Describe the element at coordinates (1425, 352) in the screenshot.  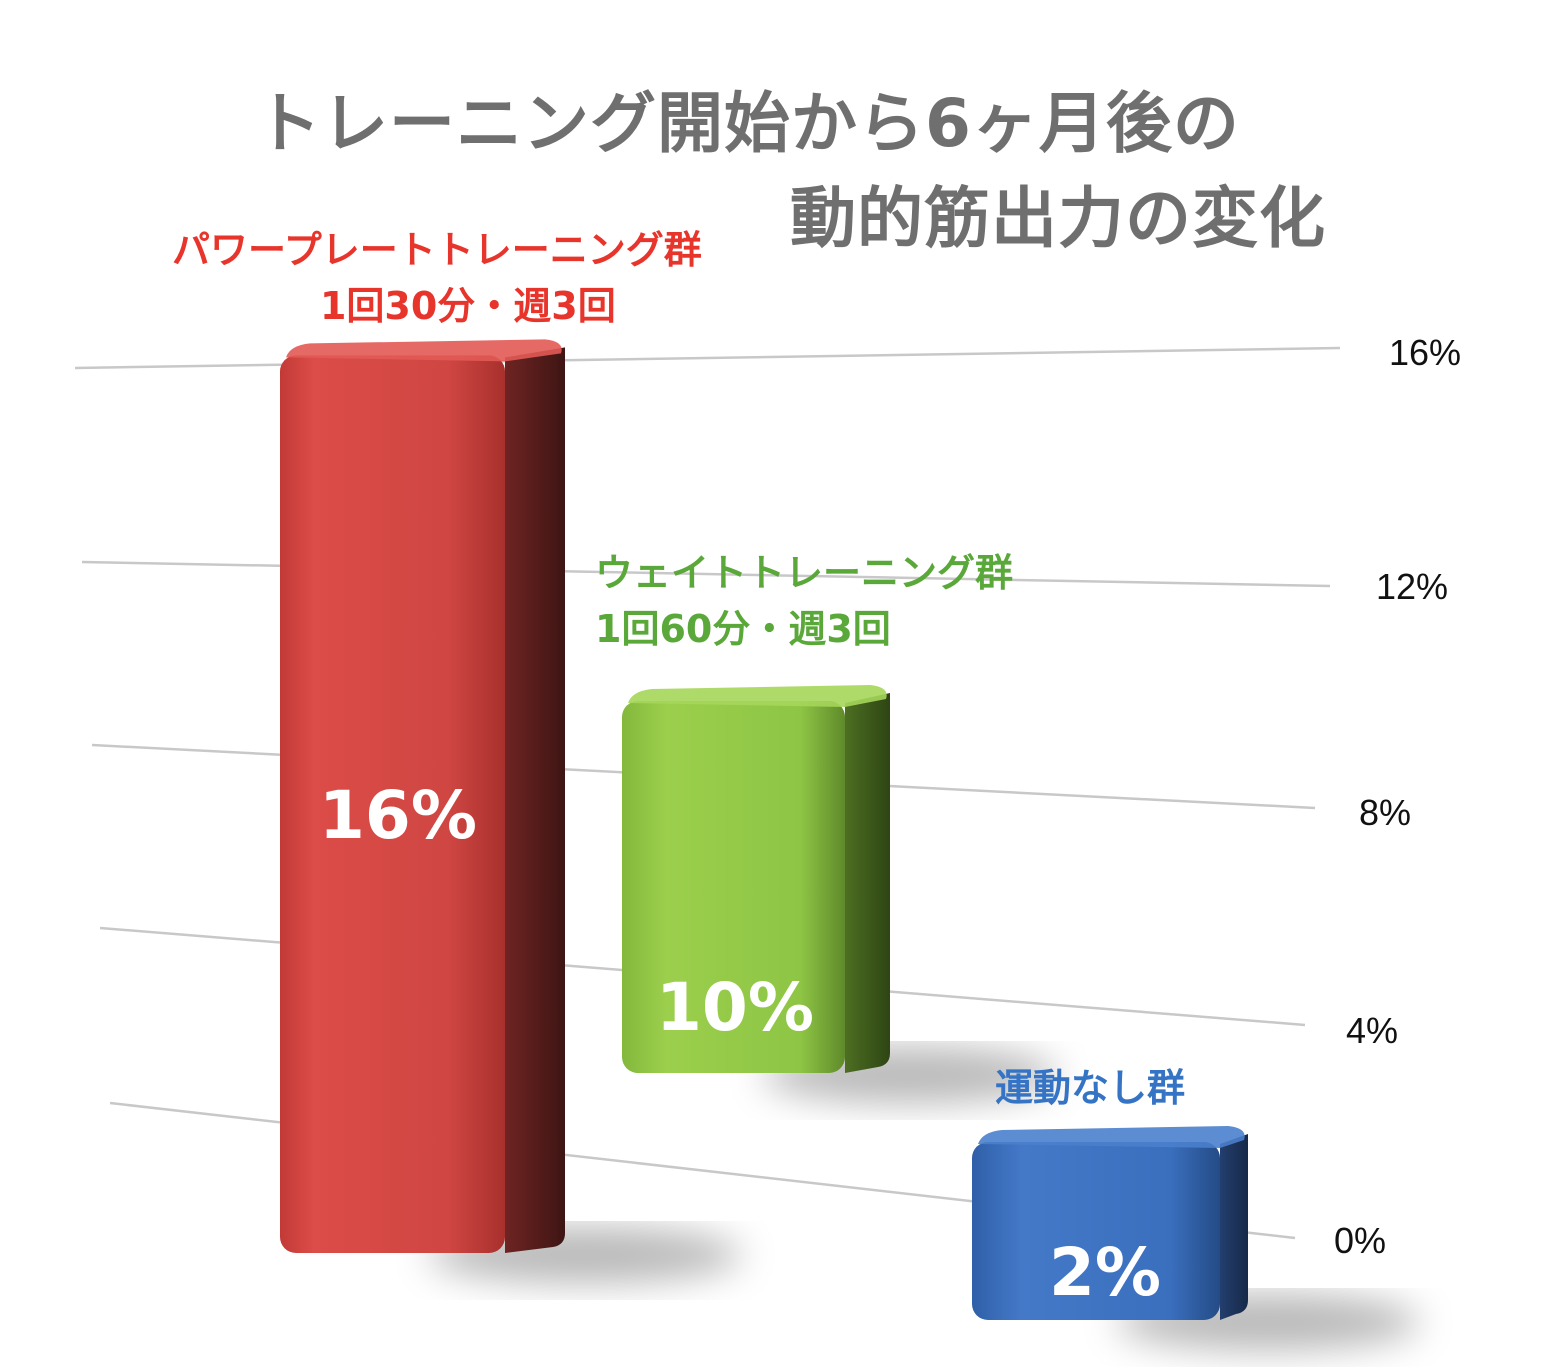
I see `y-tick-label: 16%` at that location.